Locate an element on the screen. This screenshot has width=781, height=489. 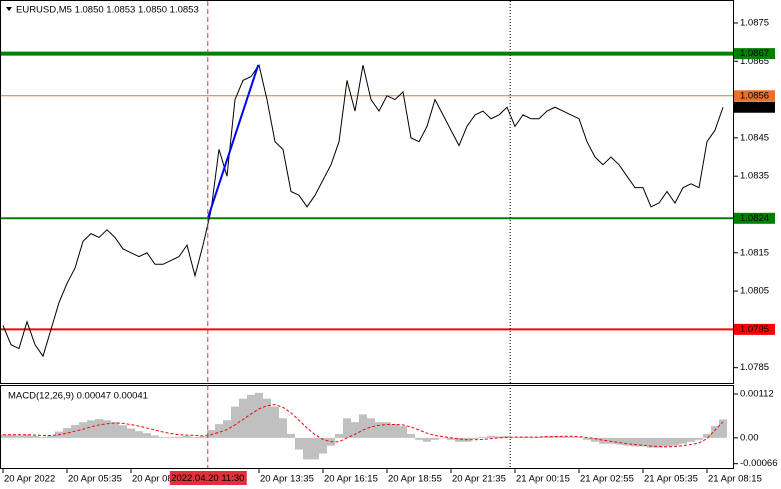
y-tick-label: 1.0875 is located at coordinates (754, 22).